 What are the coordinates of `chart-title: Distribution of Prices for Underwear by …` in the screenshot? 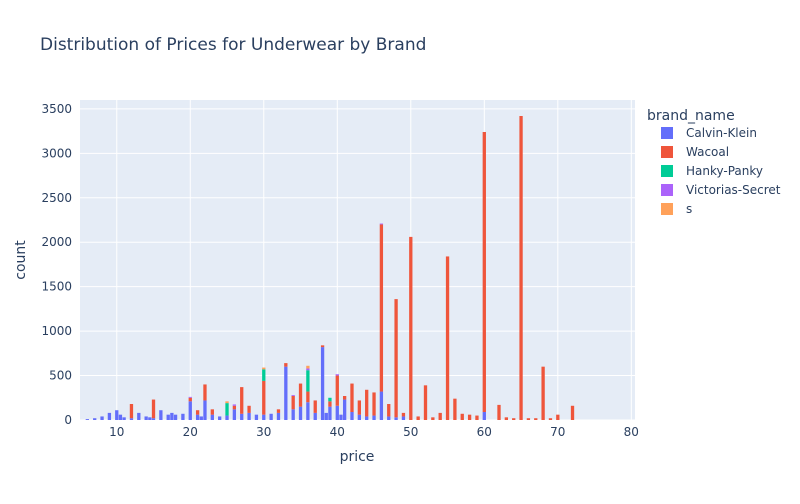 It's located at (233, 45).